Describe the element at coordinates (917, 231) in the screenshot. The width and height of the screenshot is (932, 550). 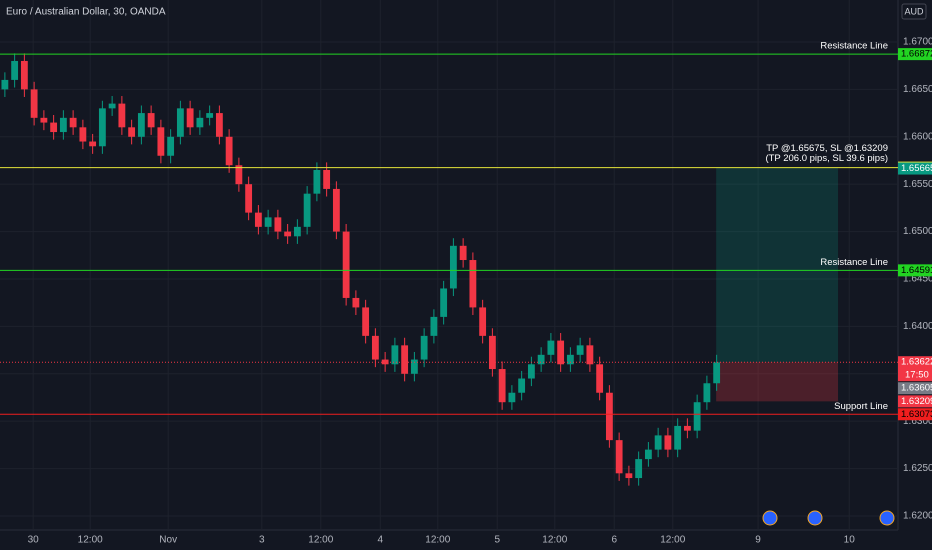
I see `y-tick-label: 1.65000` at that location.